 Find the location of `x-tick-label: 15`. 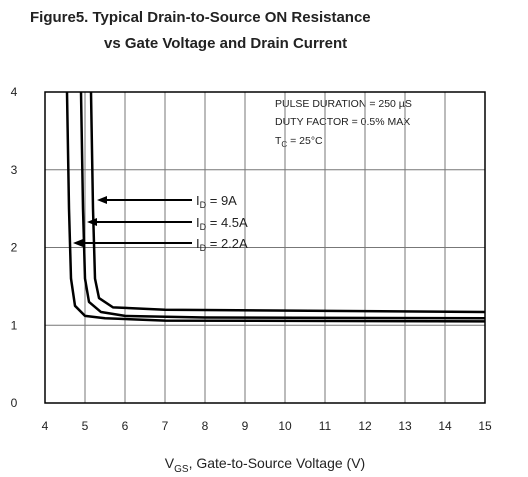

x-tick-label: 15 is located at coordinates (485, 426).